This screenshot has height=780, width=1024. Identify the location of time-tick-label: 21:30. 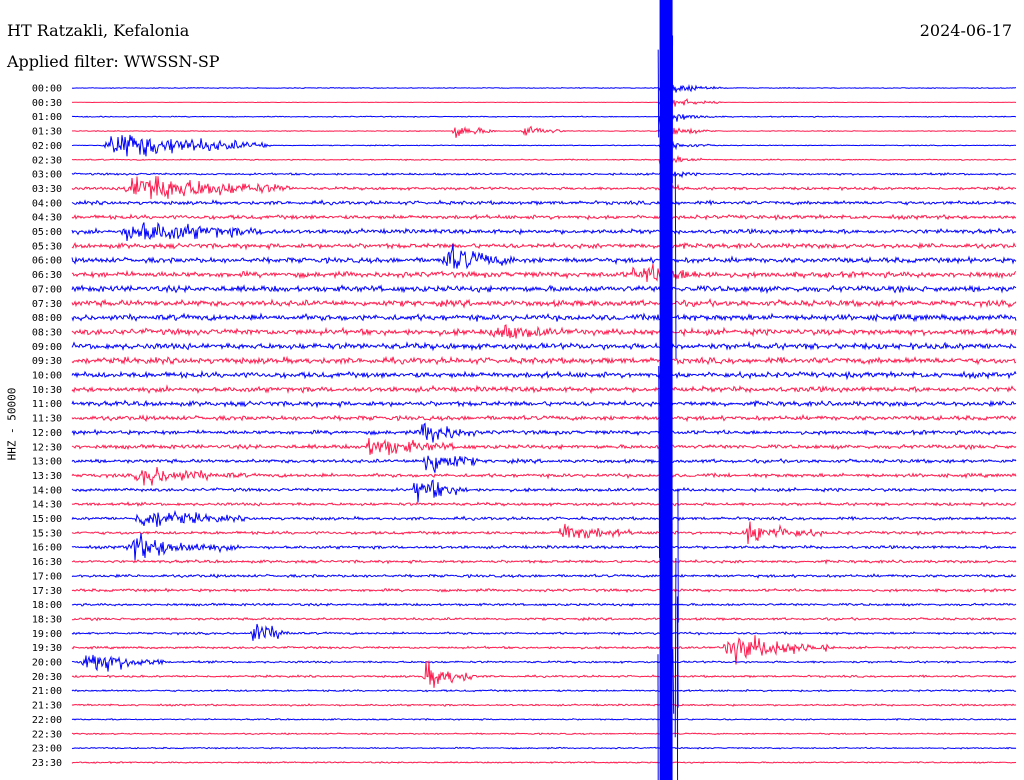
(47, 706).